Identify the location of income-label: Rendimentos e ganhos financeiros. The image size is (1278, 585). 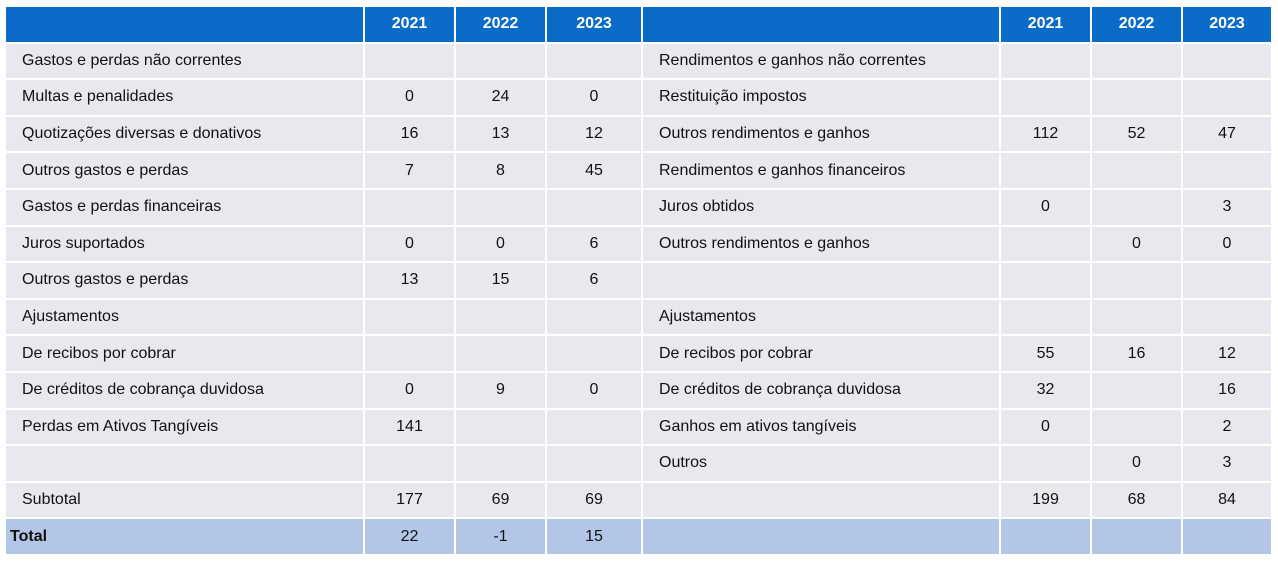
(821, 170).